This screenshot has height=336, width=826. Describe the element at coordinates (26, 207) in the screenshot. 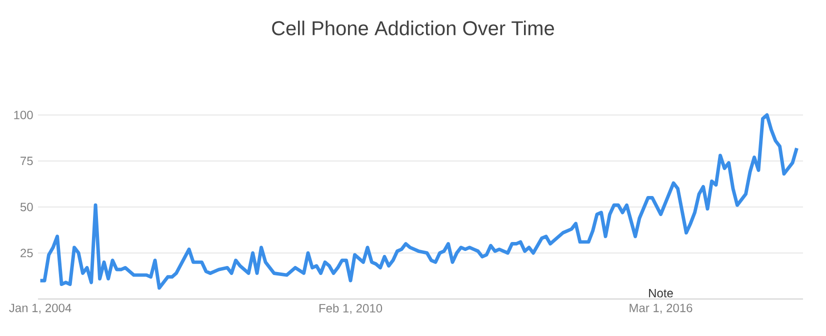

I see `y-tick-label: 50` at that location.